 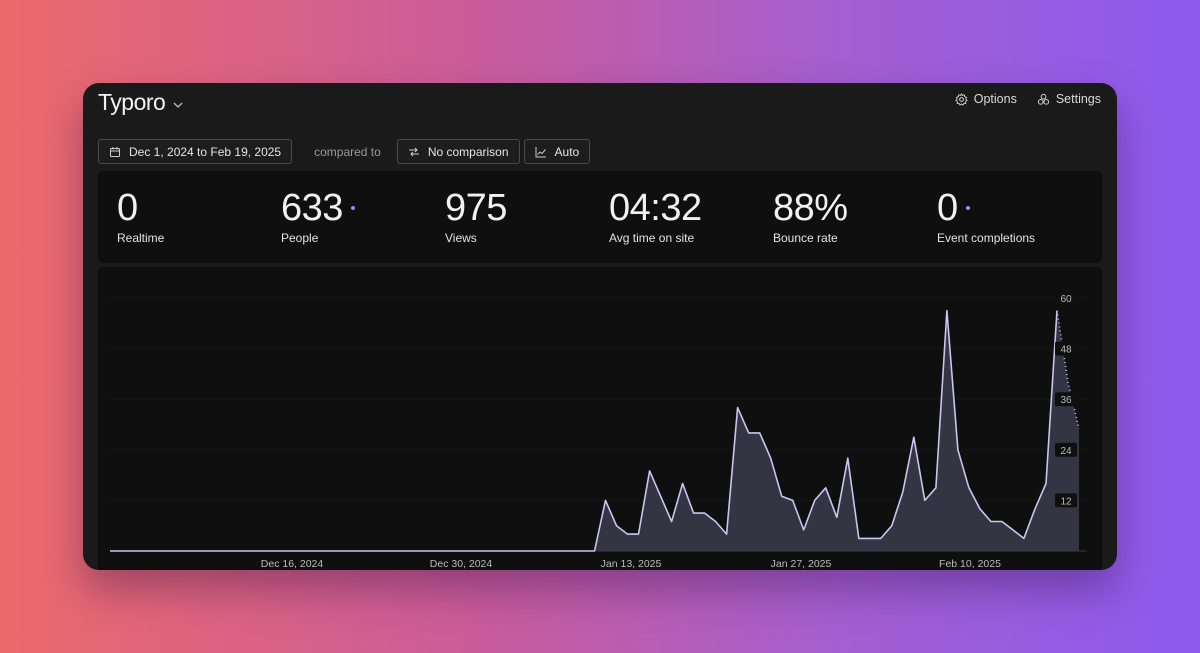 I want to click on stat-bounce-rate-number: 88%, so click(x=810, y=208).